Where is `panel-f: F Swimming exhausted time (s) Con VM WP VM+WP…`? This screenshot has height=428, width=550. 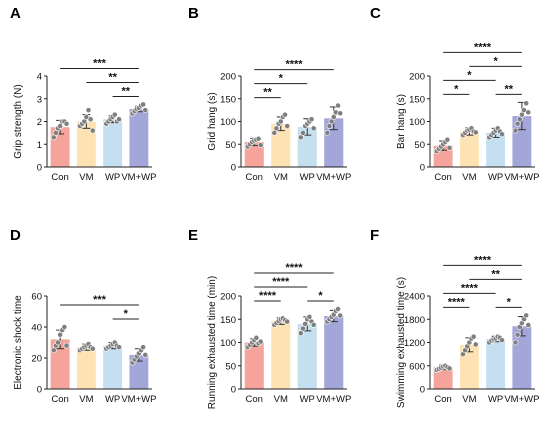 panel-f: F Swimming exhausted time (s) Con VM WP VM+WP… is located at coordinates (454, 317).